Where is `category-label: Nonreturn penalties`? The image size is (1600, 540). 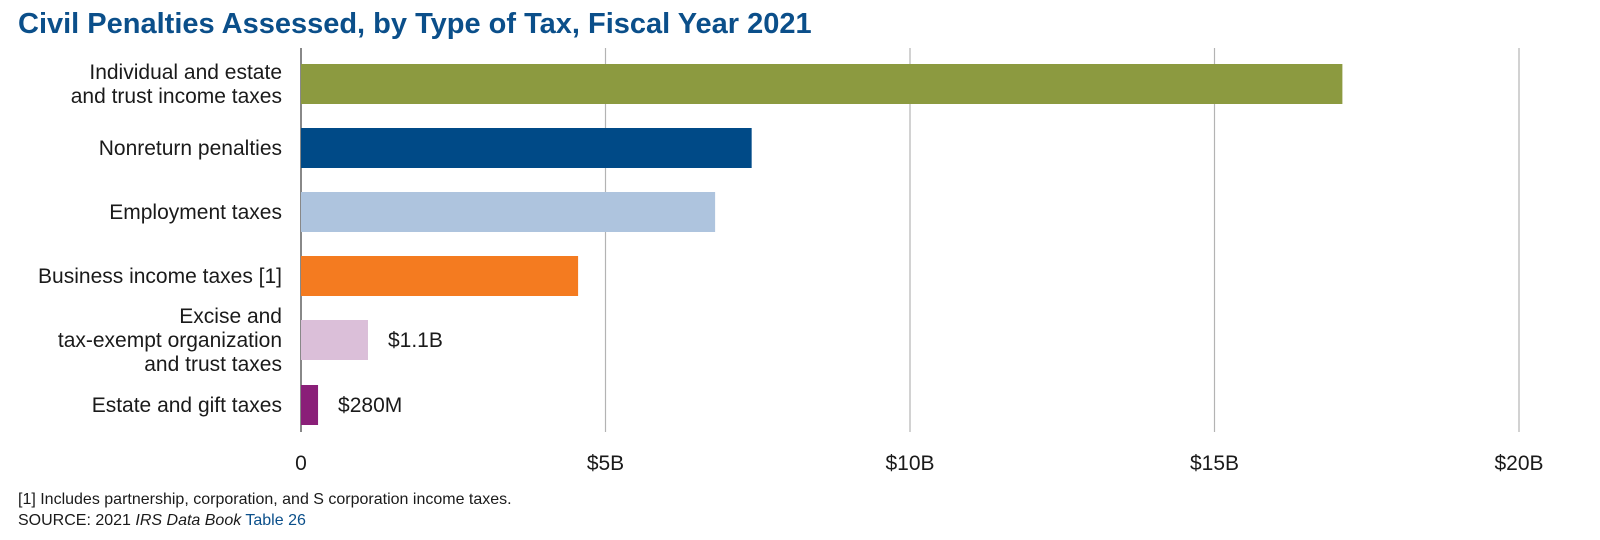 category-label: Nonreturn penalties is located at coordinates (190, 148).